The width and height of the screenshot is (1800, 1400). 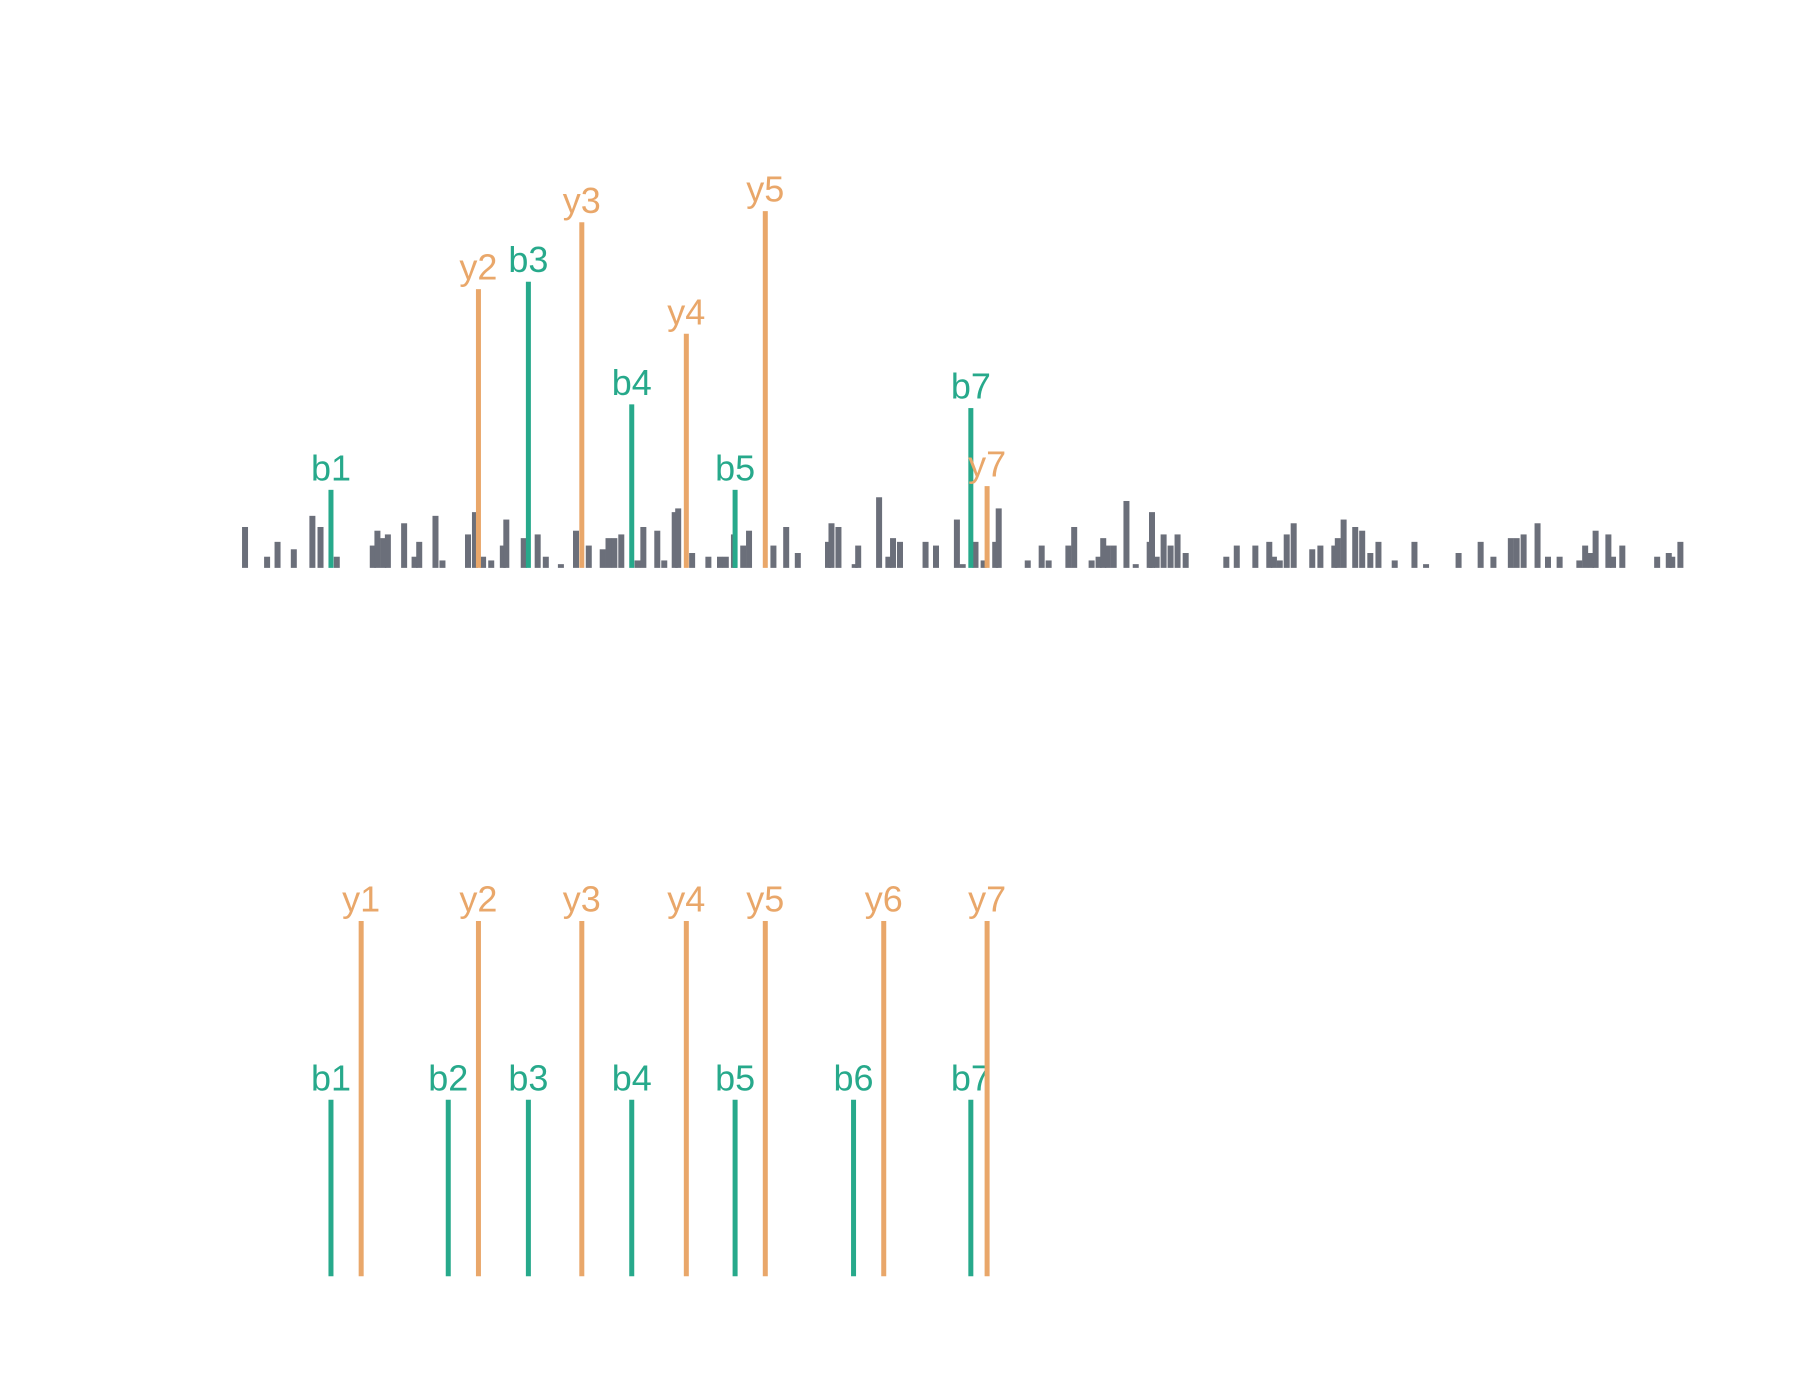 What do you see at coordinates (528, 259) in the screenshot?
I see `ion-label: b3` at bounding box center [528, 259].